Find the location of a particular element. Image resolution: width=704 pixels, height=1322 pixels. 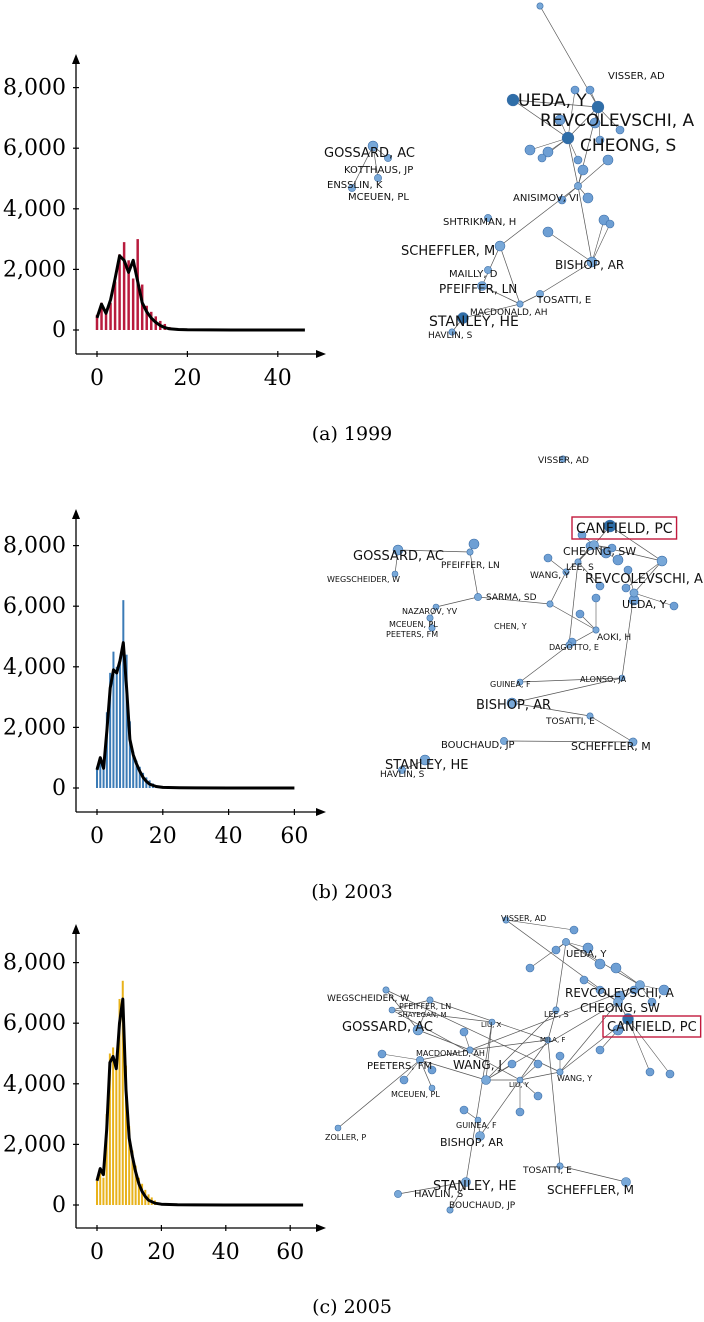

network-node-label: BOUCHAUD, JP is located at coordinates (482, 1206).